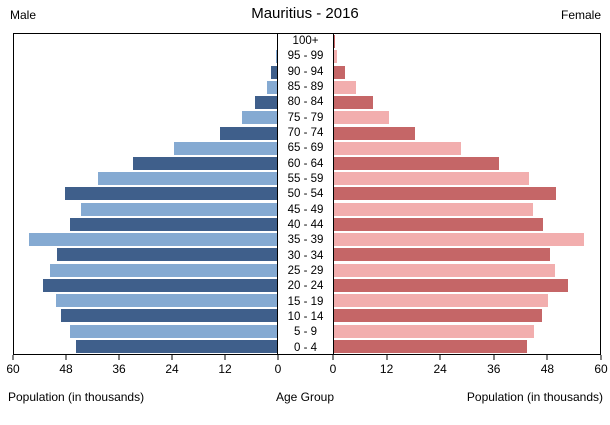 This screenshot has width=610, height=425. Describe the element at coordinates (335, 42) in the screenshot. I see `female-bar-100+` at that location.